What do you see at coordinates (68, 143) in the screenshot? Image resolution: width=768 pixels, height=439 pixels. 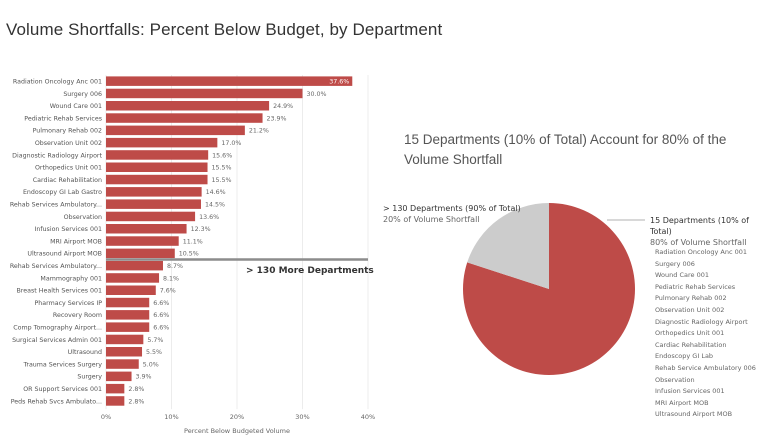 I see `category-label: Observation Unit 002` at bounding box center [68, 143].